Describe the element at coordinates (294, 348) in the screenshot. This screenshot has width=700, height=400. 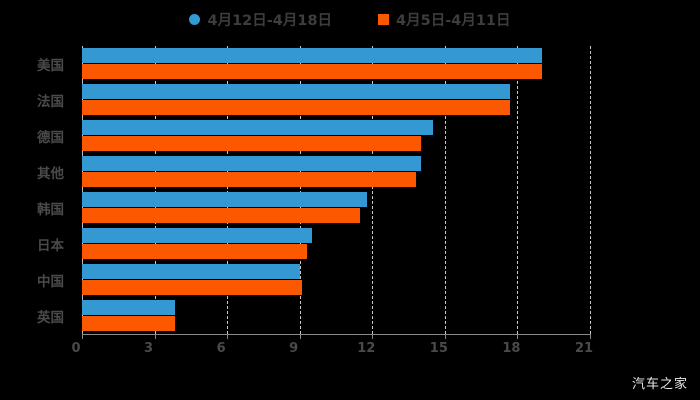
I see `x-axis-tick-label: 9` at that location.